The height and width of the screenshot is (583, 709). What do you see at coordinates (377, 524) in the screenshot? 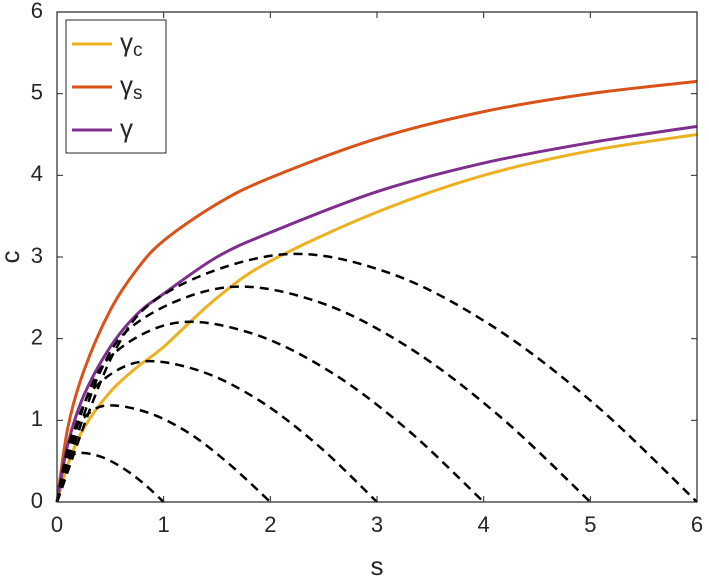
I see `x-tick-label: 3` at bounding box center [377, 524].